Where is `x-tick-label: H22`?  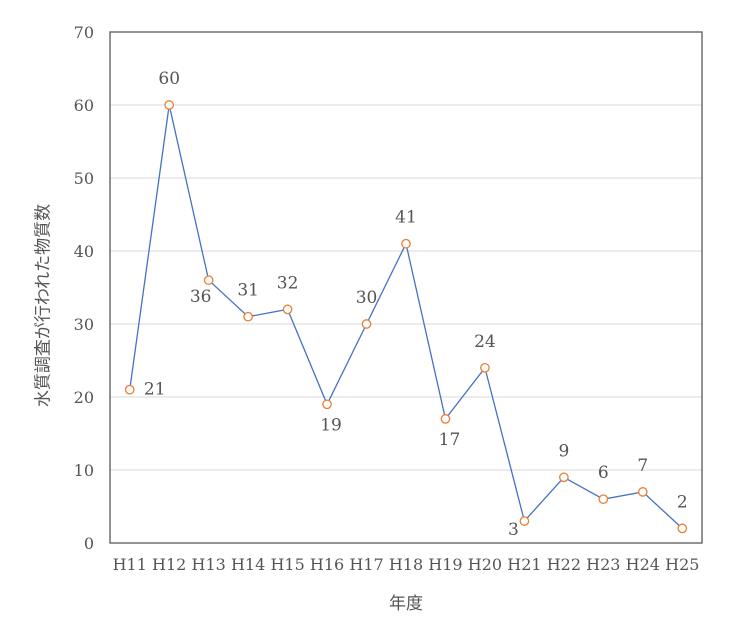
x-tick-label: H22 is located at coordinates (564, 564).